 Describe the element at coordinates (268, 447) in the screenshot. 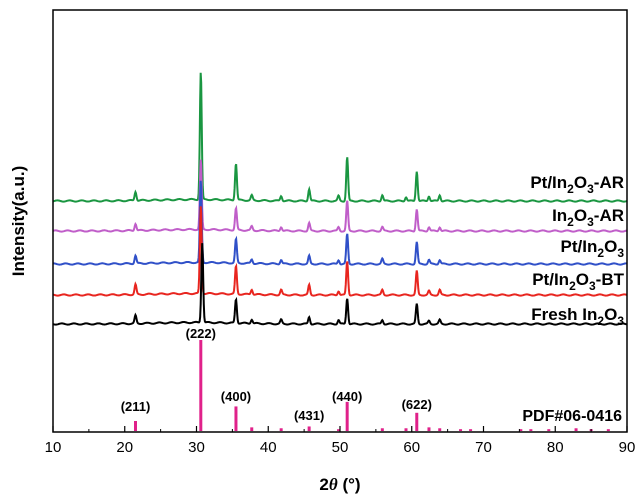

I see `x-tick-label: 40` at that location.